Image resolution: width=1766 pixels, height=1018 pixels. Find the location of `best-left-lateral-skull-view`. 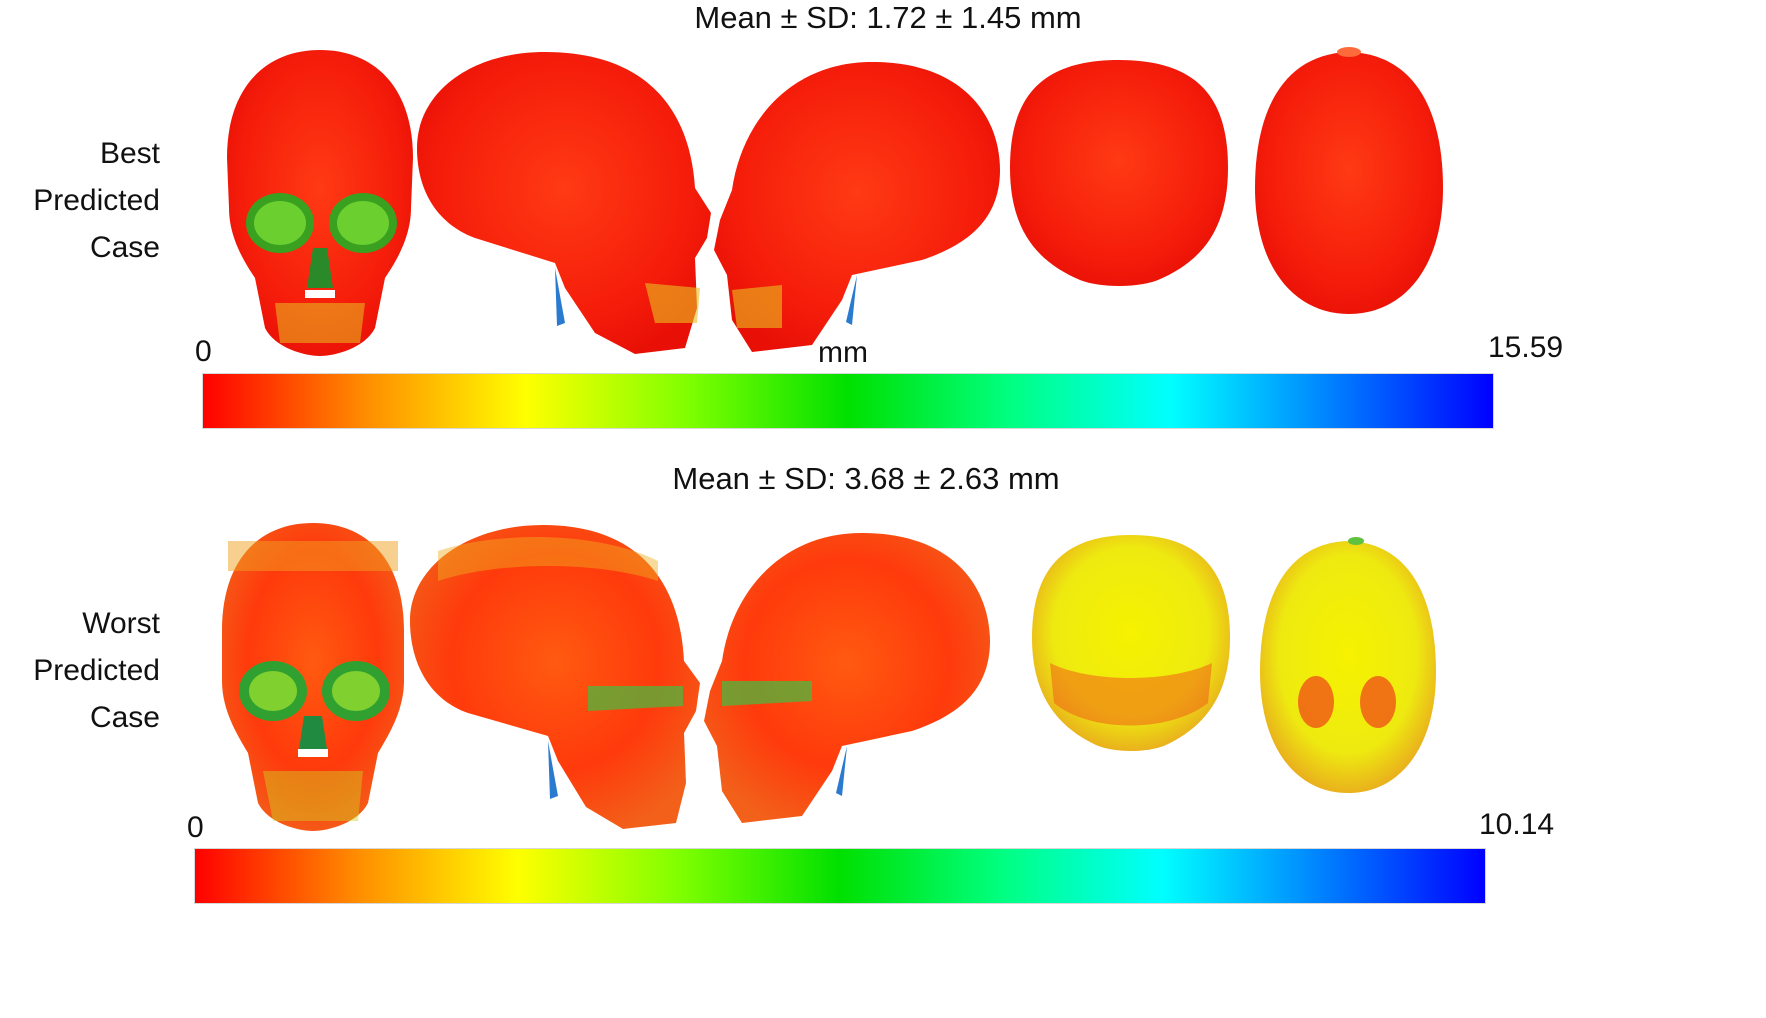

best-left-lateral-skull-view is located at coordinates (857, 207).